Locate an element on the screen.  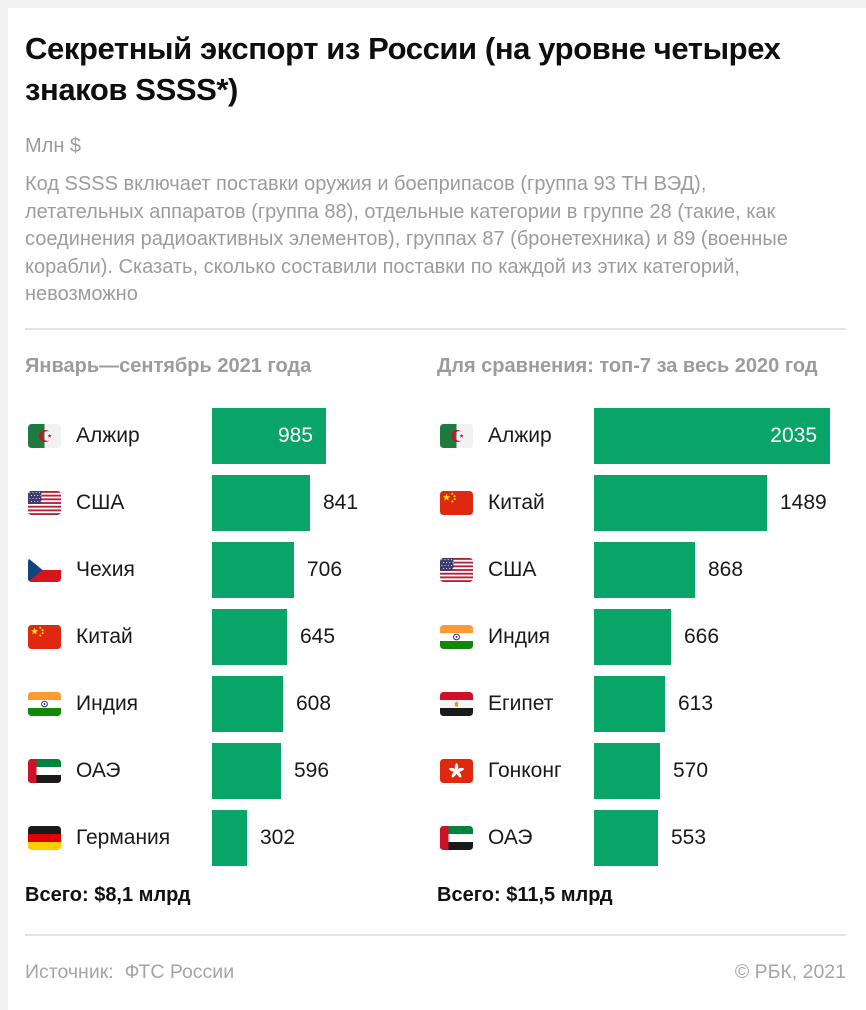
bar-track: 868 is located at coordinates (720, 569).